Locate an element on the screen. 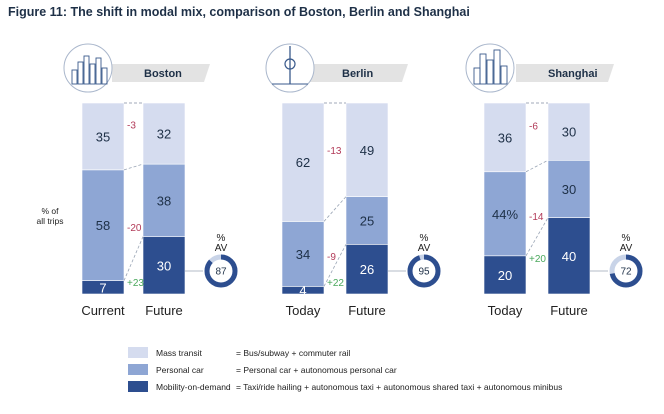 This screenshot has width=664, height=414. legend-description: = Bus/subway + commuter rail is located at coordinates (293, 352).